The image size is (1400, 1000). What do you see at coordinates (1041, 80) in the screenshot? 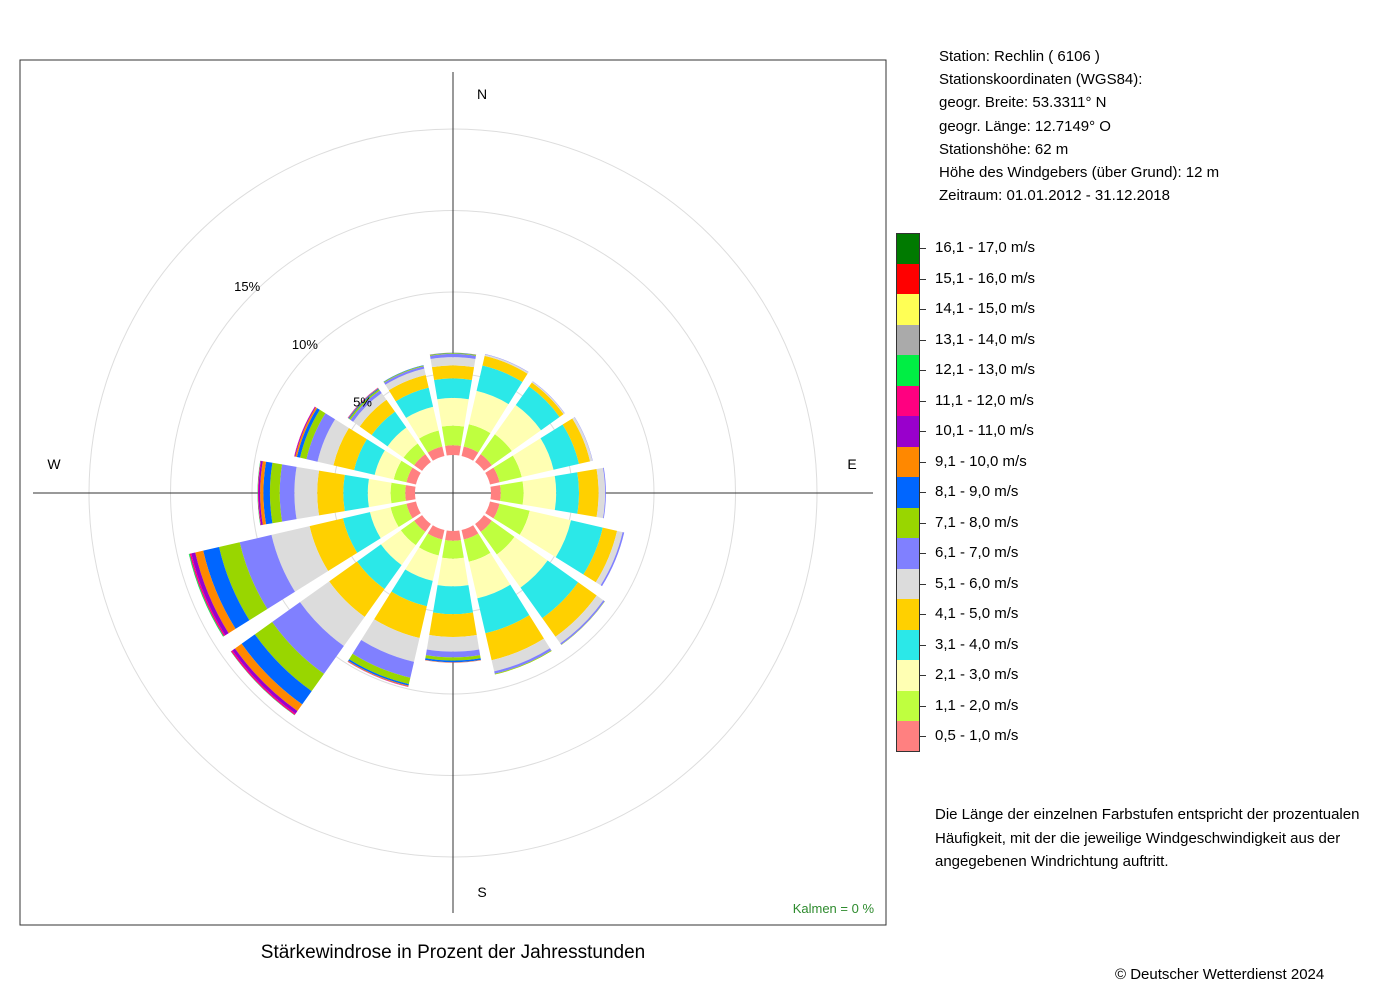
I see `station-coordinates-label: Stationskoordinaten (WGS84):` at bounding box center [1041, 80].